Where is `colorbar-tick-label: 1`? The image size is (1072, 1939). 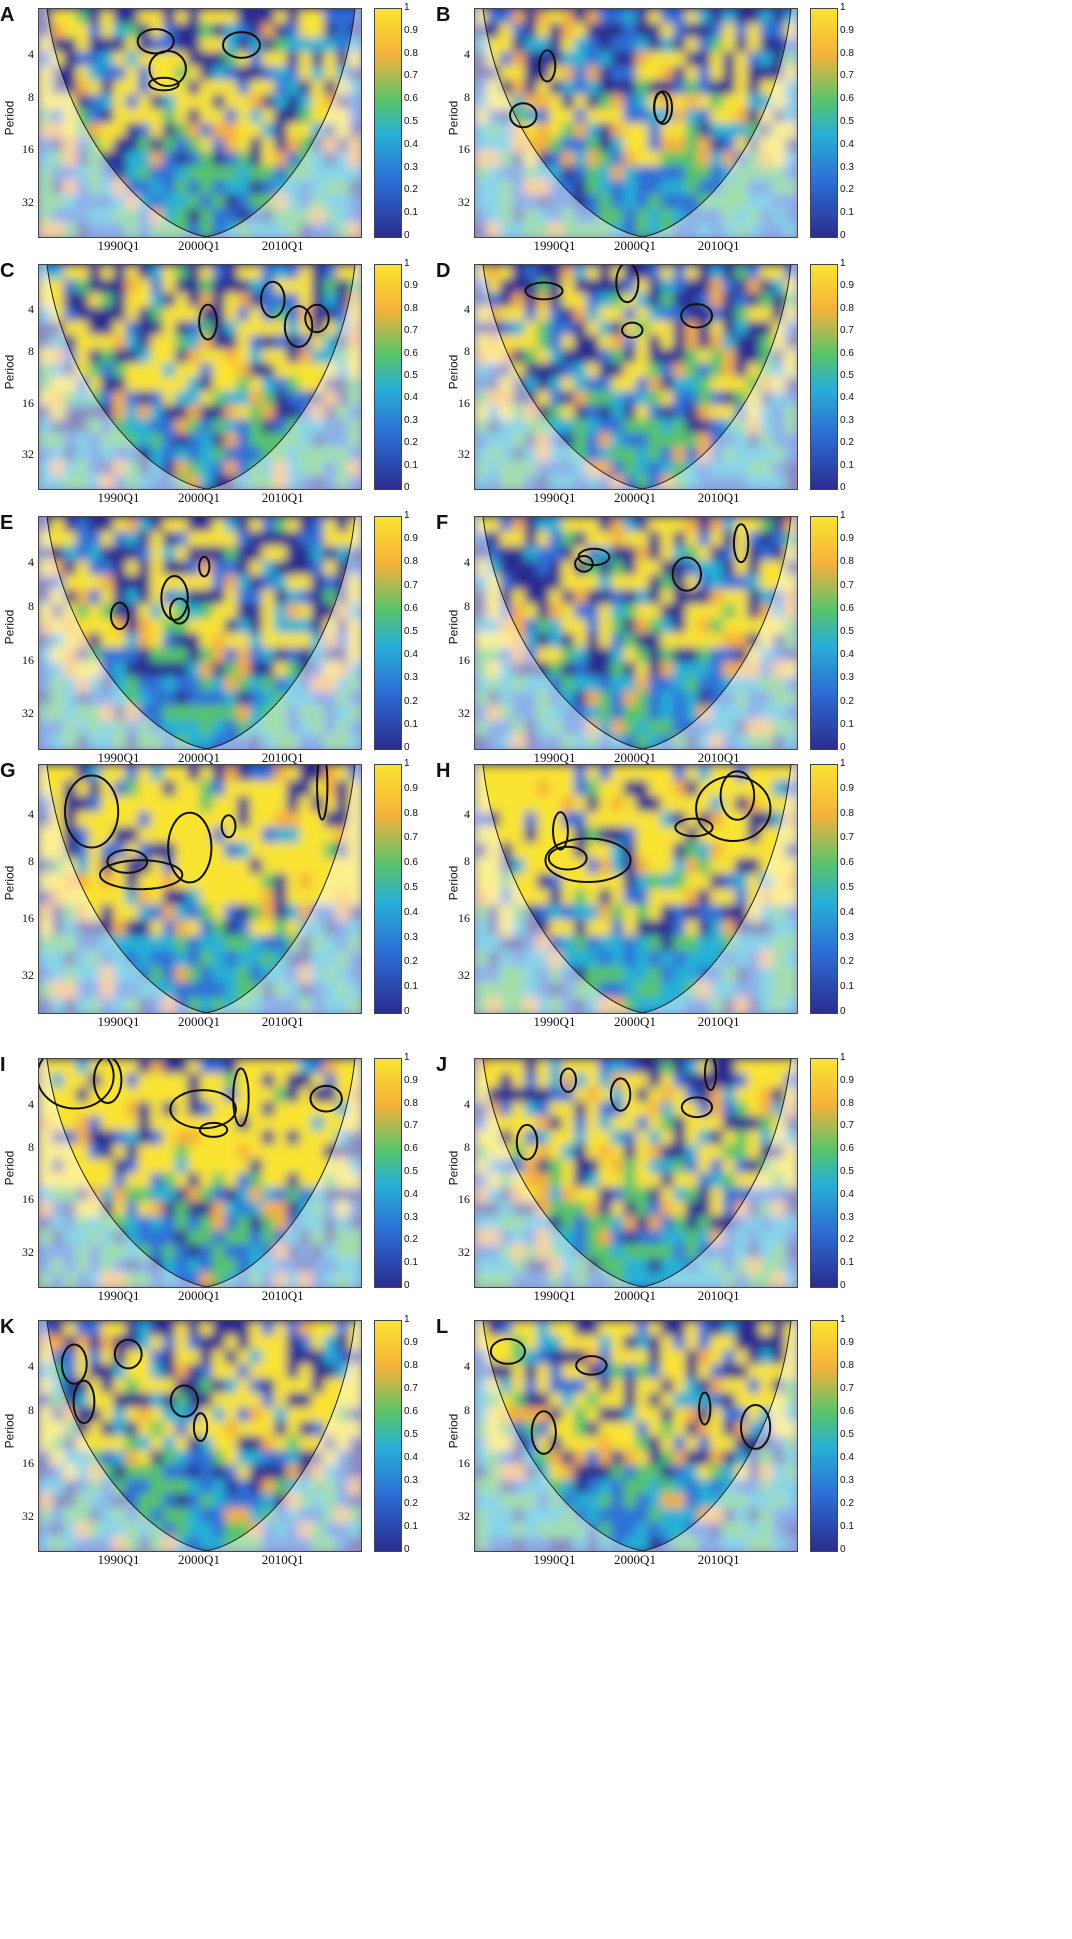
colorbar-tick-label: 1 is located at coordinates (843, 7).